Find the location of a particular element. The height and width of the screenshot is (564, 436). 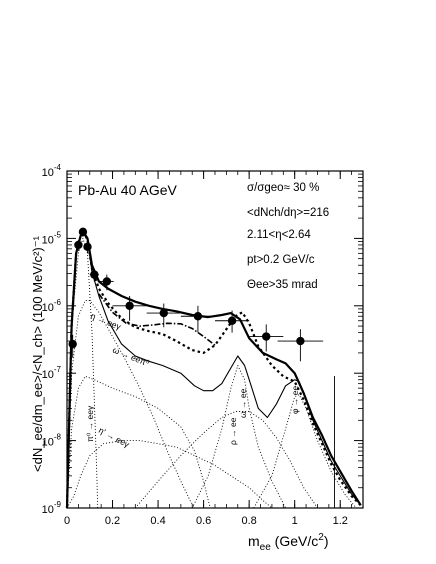

system-label: Pb-Au 40 AGeV is located at coordinates (128, 190).